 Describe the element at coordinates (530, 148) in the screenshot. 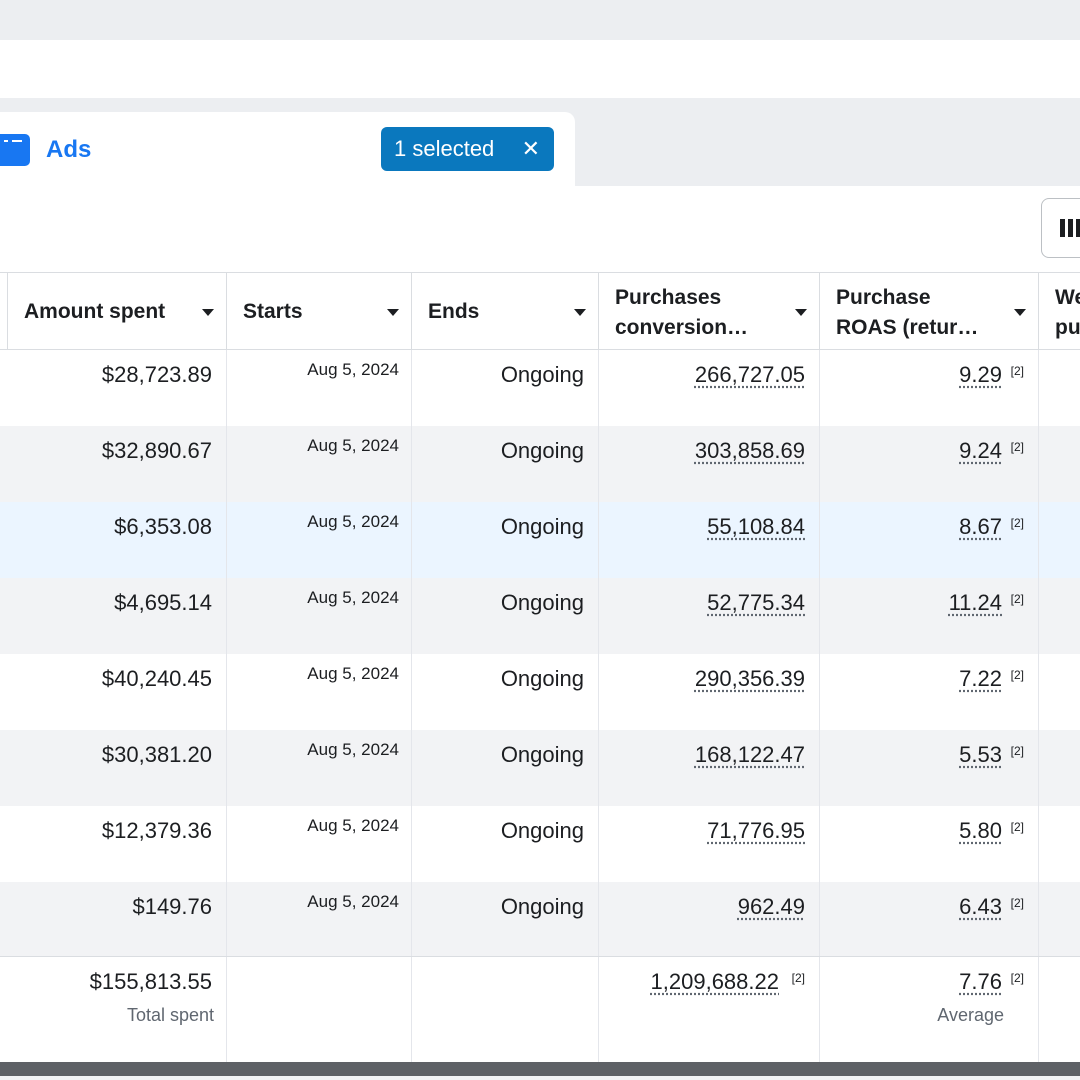

I see `clear-selection-icon: ✕` at that location.